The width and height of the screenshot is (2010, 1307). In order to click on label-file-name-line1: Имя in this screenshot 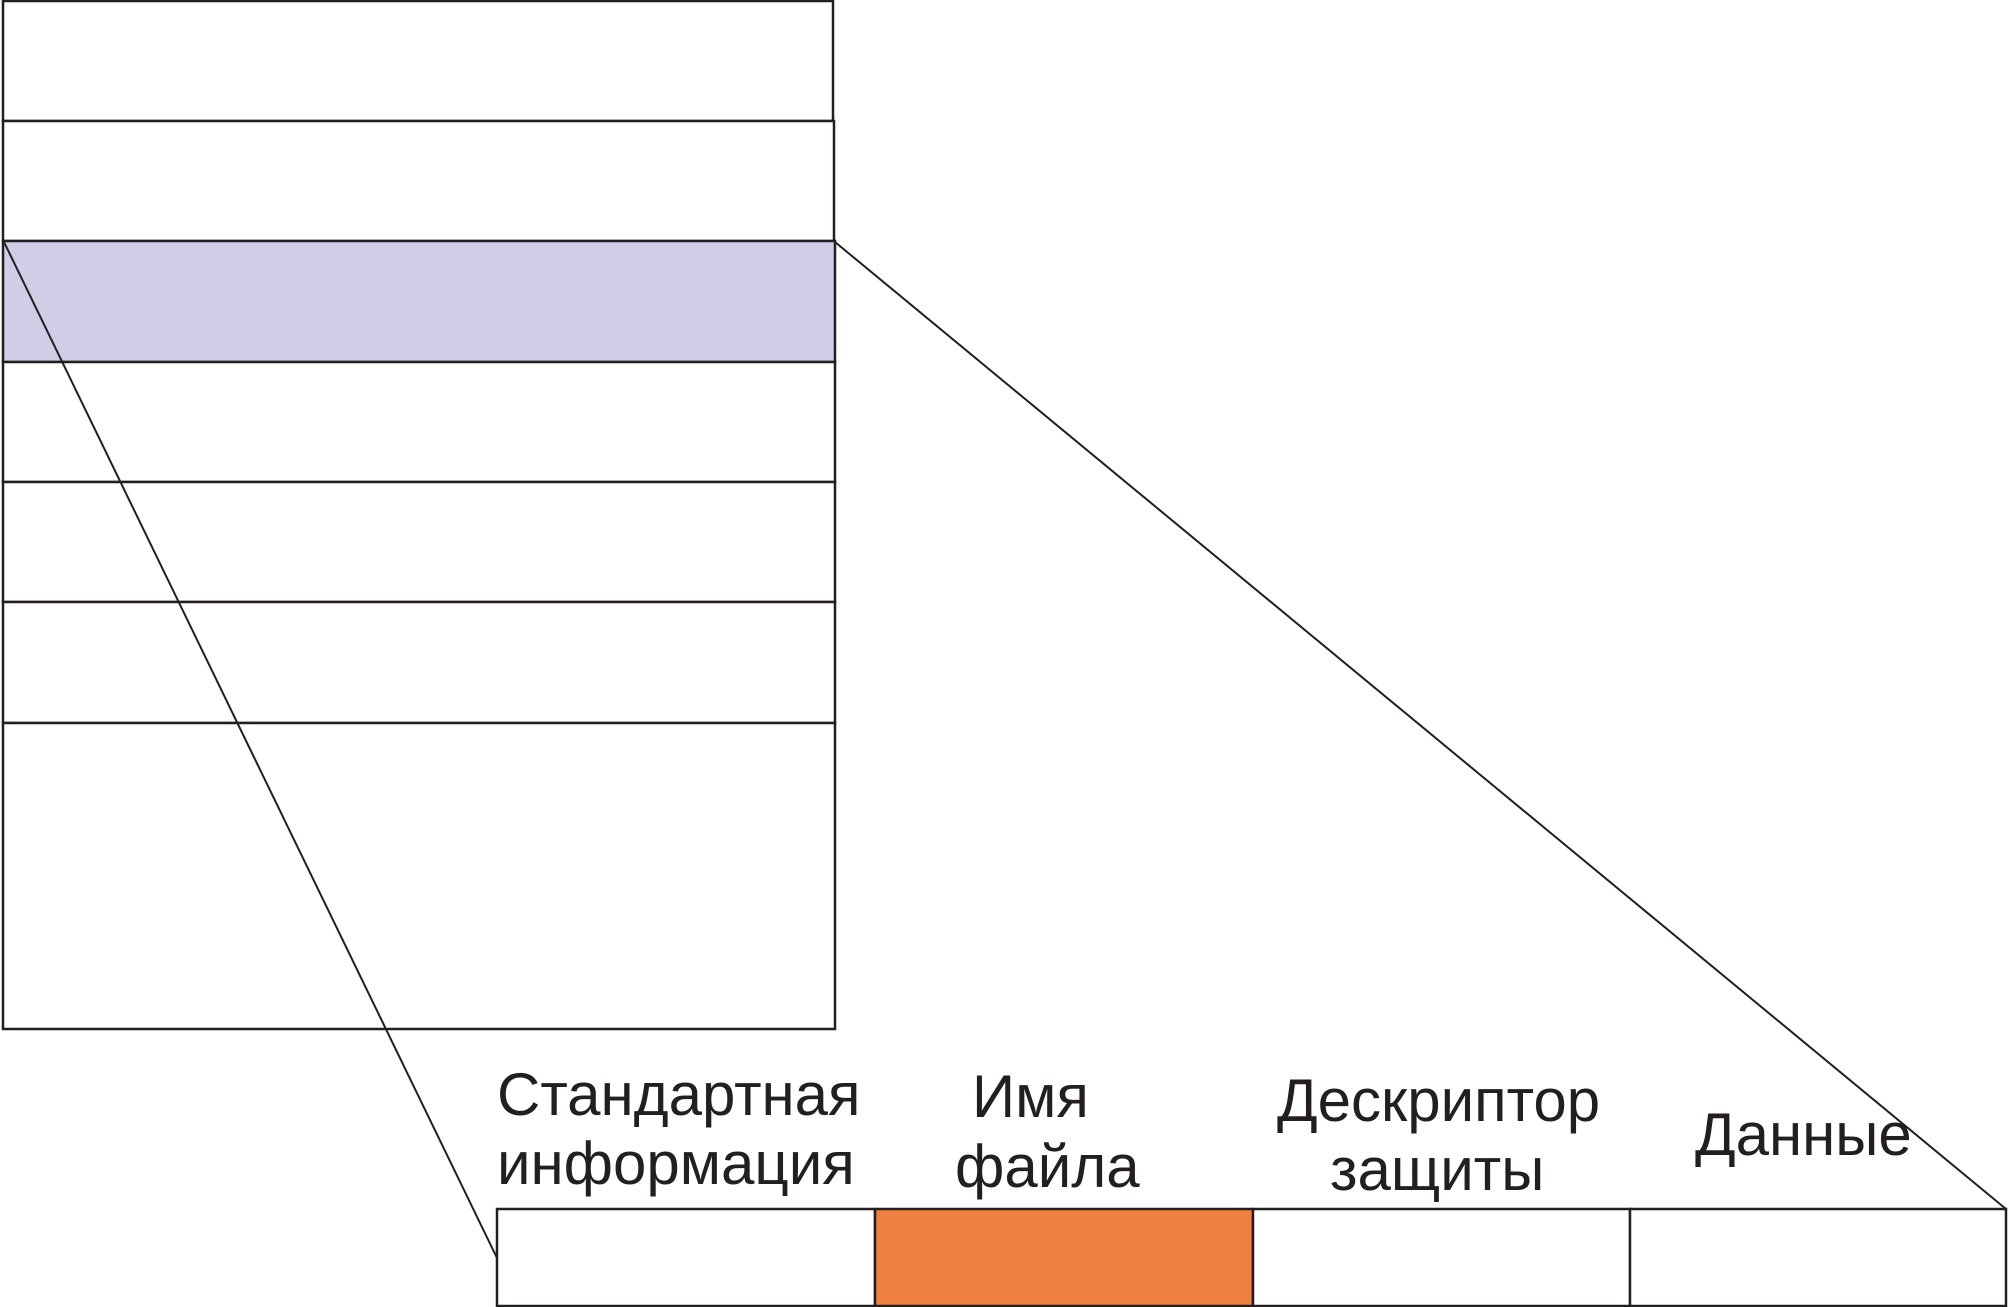, I will do `click(1030, 1096)`.